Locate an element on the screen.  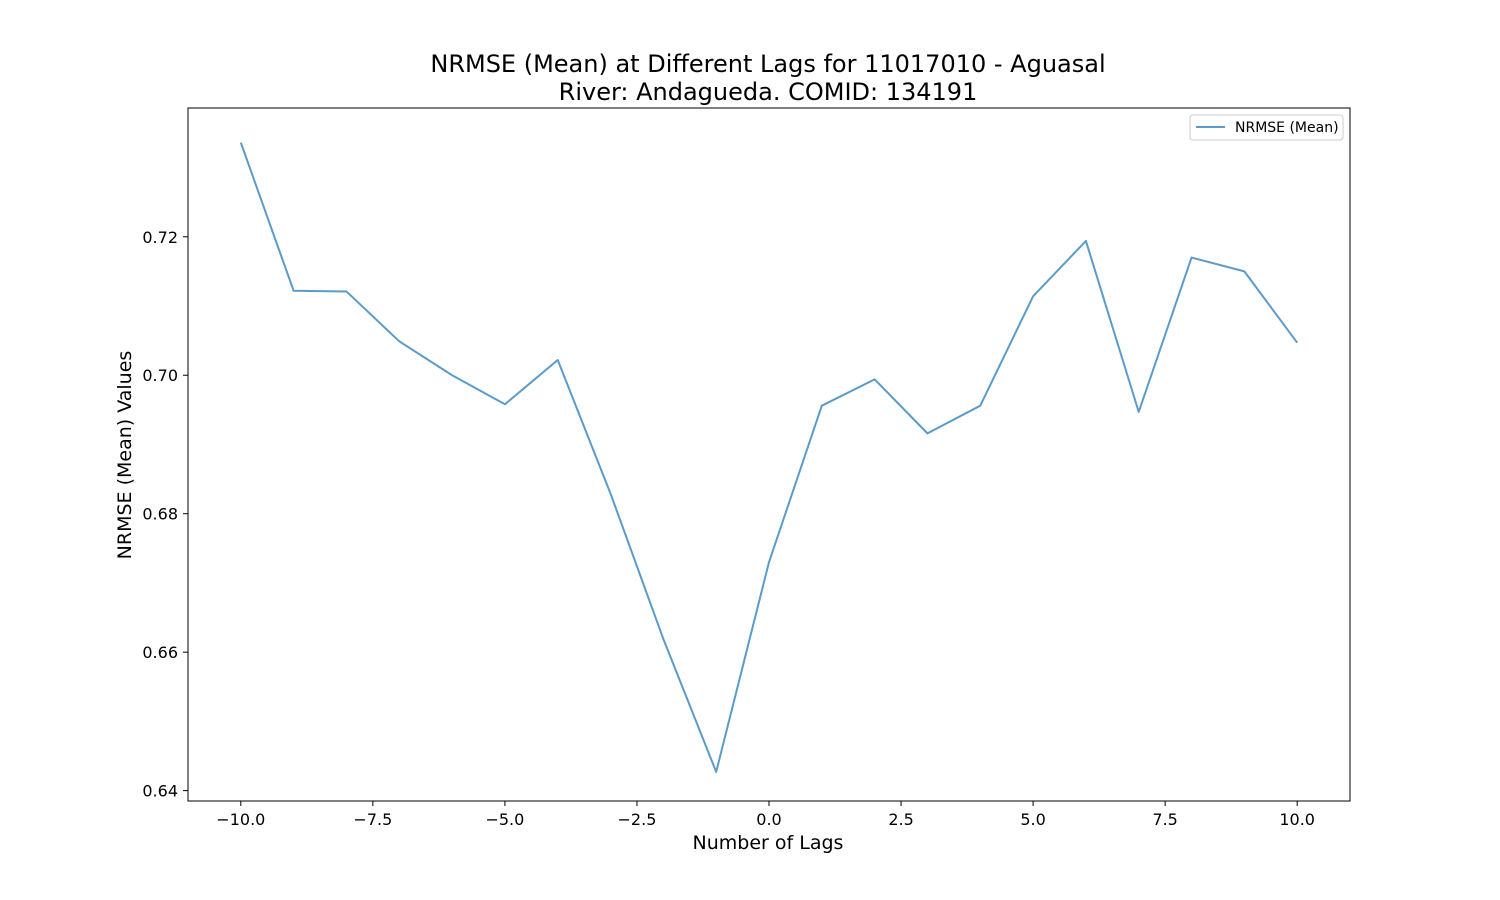
y-tick-label: 0.68 is located at coordinates (160, 514).